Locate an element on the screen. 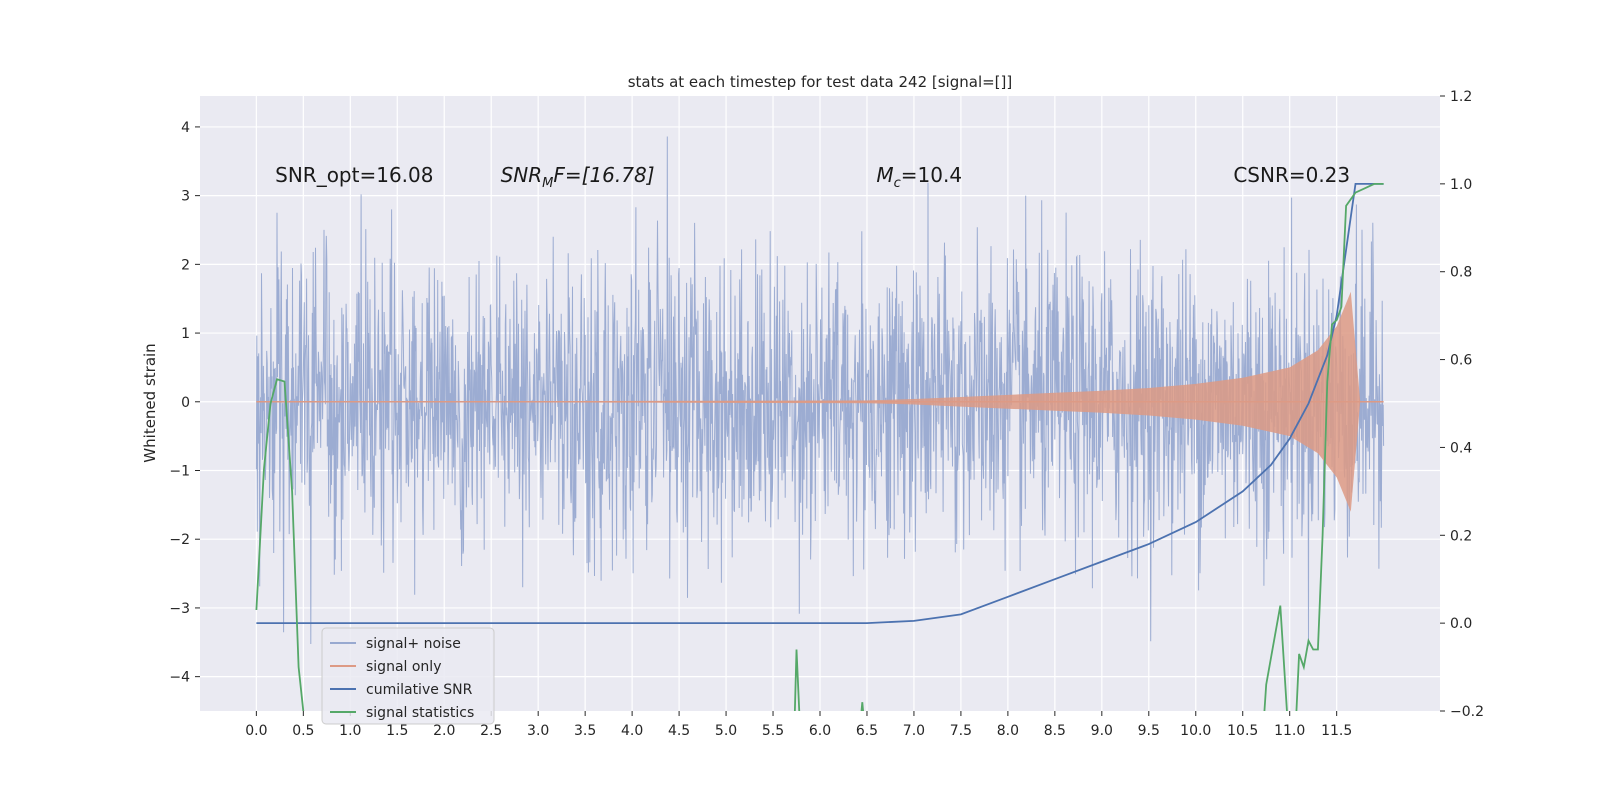  y2-tick-label: −0.2 is located at coordinates (1467, 712).